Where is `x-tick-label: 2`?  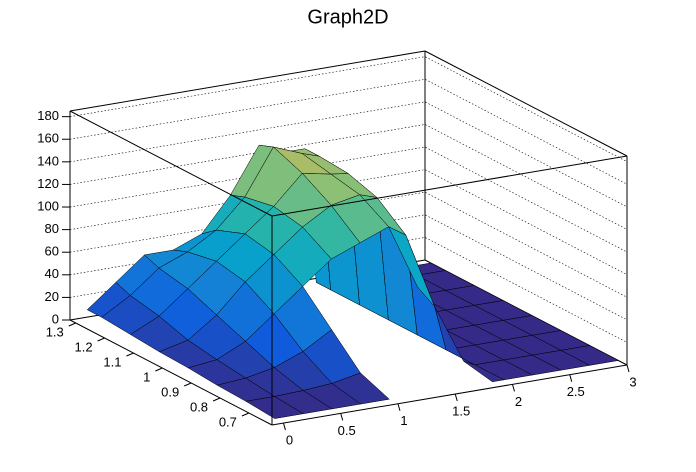
x-tick-label: 2 is located at coordinates (518, 401).